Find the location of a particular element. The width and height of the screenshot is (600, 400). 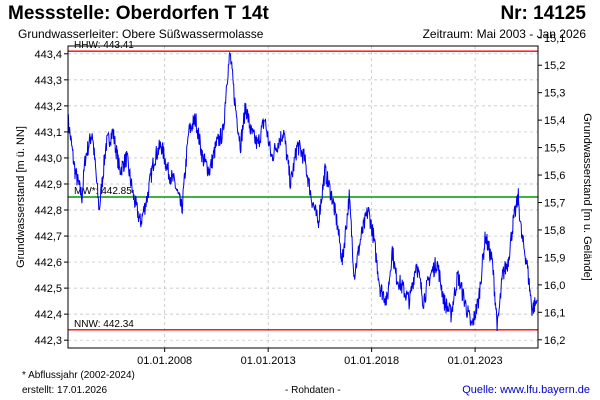

y-tick-label: 442,5 is located at coordinates (48, 289).